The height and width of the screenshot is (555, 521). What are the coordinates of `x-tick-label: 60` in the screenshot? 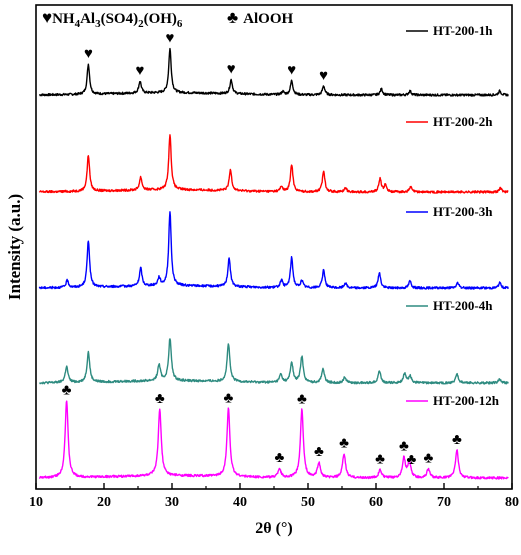 It's located at (376, 502).